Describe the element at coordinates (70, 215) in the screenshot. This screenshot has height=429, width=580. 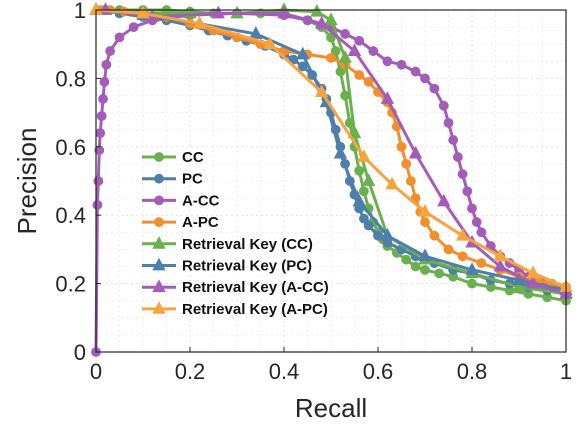
I see `y-tick-label: 0.4` at that location.